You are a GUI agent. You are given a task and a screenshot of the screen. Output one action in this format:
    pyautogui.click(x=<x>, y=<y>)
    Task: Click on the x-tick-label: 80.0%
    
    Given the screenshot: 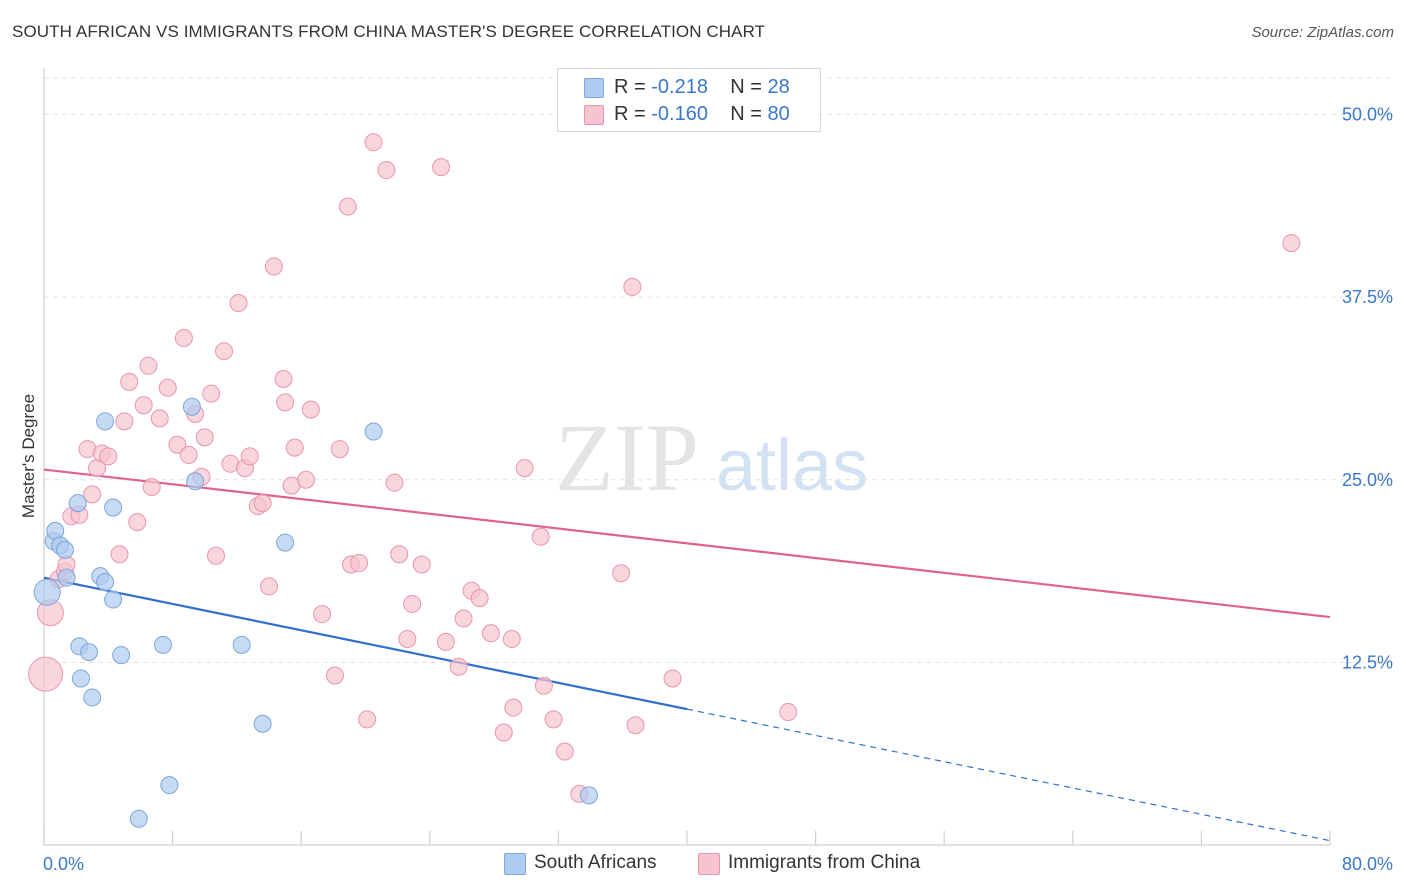 What is the action you would take?
    pyautogui.click(x=1367, y=864)
    